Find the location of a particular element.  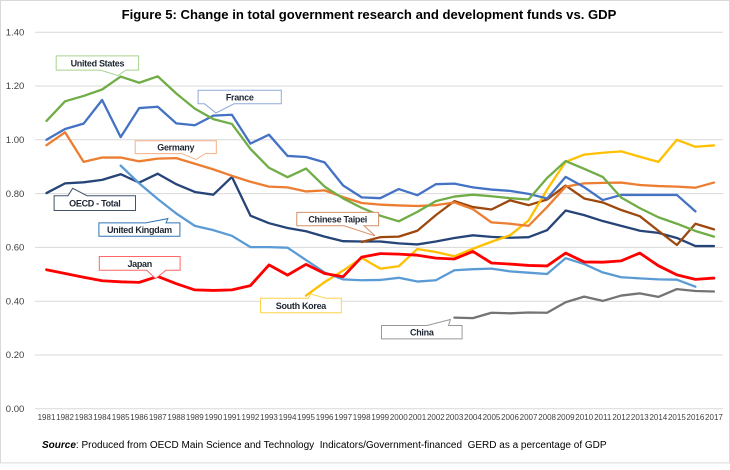

svg-text: 1984 is located at coordinates (102, 417).